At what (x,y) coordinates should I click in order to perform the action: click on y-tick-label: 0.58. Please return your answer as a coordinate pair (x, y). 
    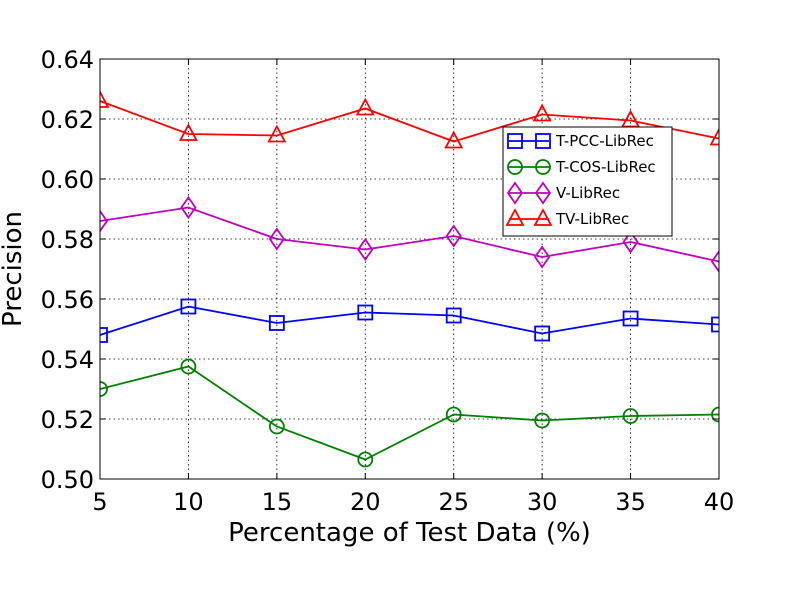
    Looking at the image, I should click on (67, 240).